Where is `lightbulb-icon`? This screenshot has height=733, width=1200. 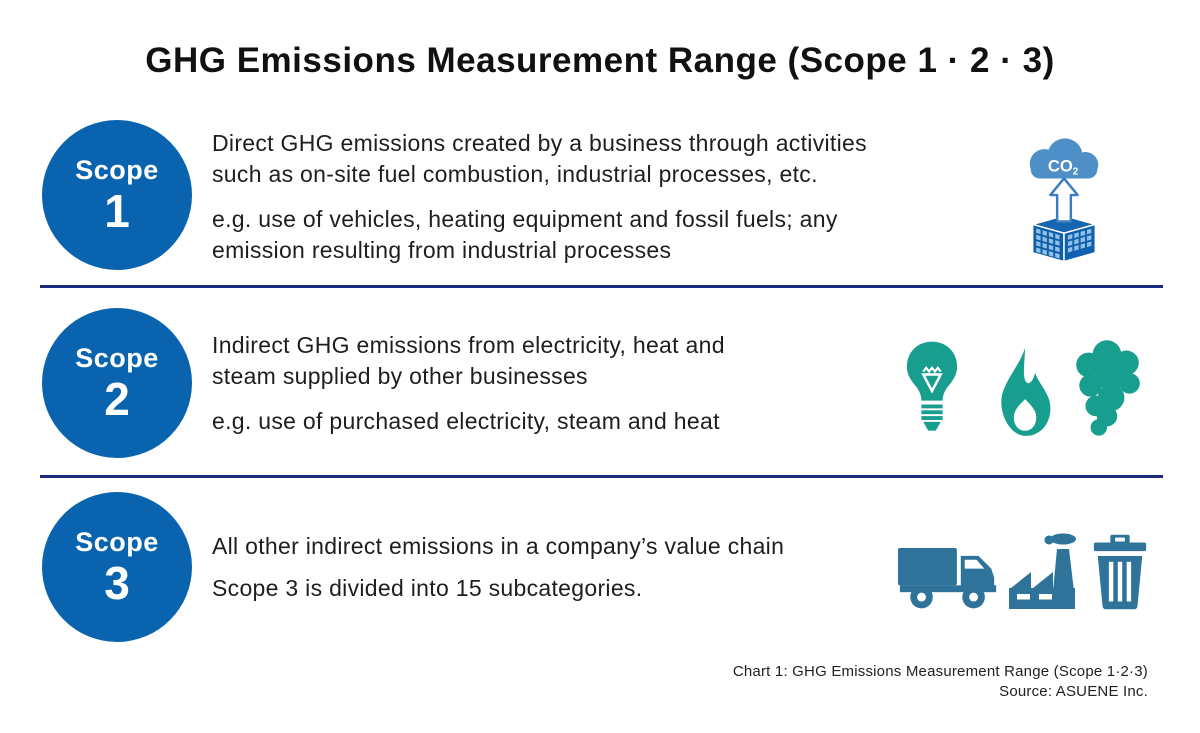
lightbulb-icon is located at coordinates (932, 386).